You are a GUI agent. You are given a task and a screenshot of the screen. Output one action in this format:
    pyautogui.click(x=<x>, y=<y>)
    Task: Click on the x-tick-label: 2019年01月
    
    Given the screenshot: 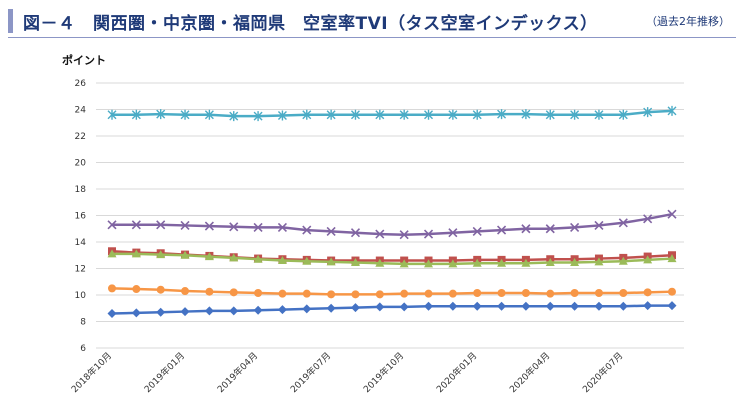 What is the action you would take?
    pyautogui.click(x=165, y=373)
    